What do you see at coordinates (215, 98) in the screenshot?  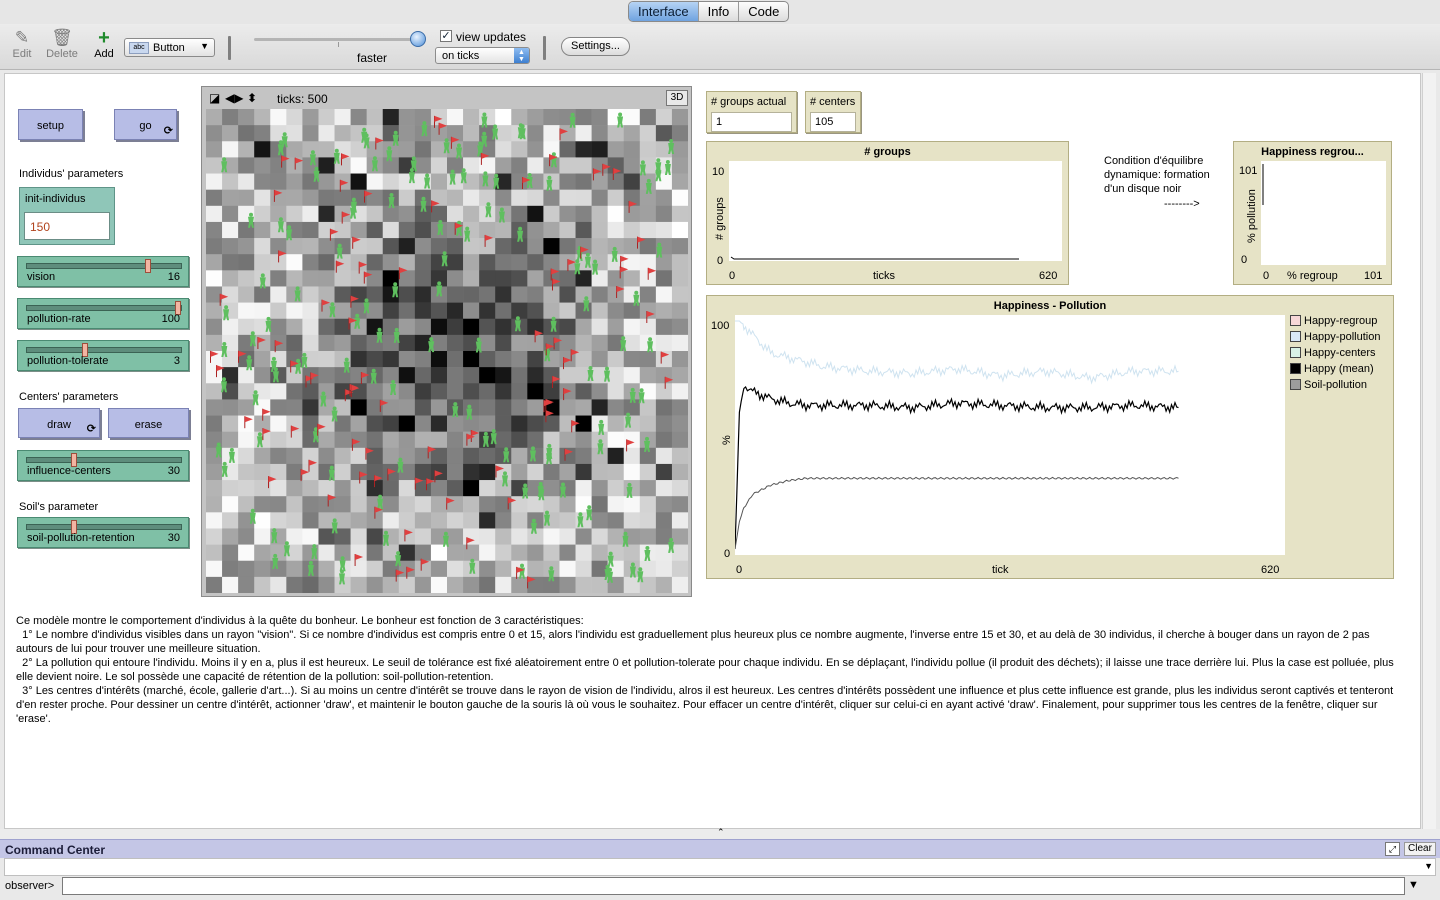 I see `zoom-icon: ◪` at bounding box center [215, 98].